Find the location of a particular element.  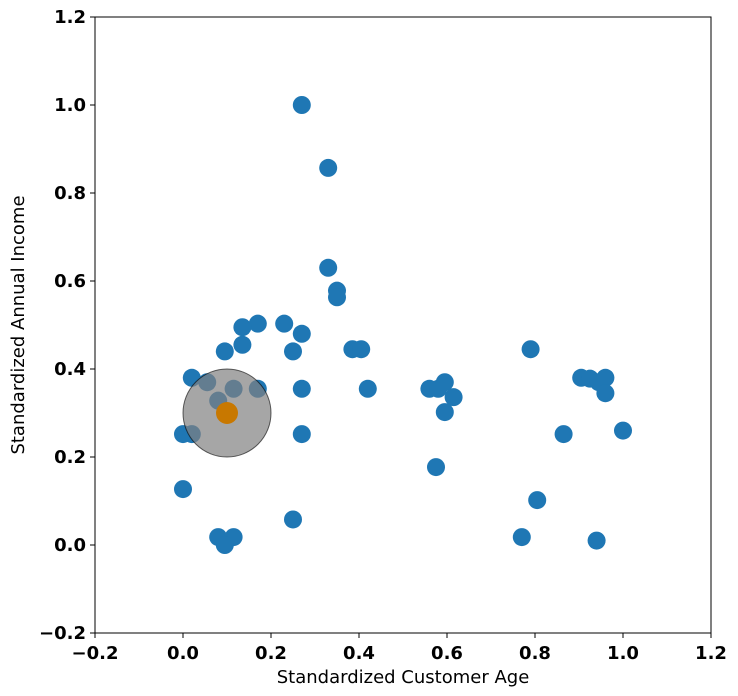

x-tick-label: 0.0 is located at coordinates (183, 653).